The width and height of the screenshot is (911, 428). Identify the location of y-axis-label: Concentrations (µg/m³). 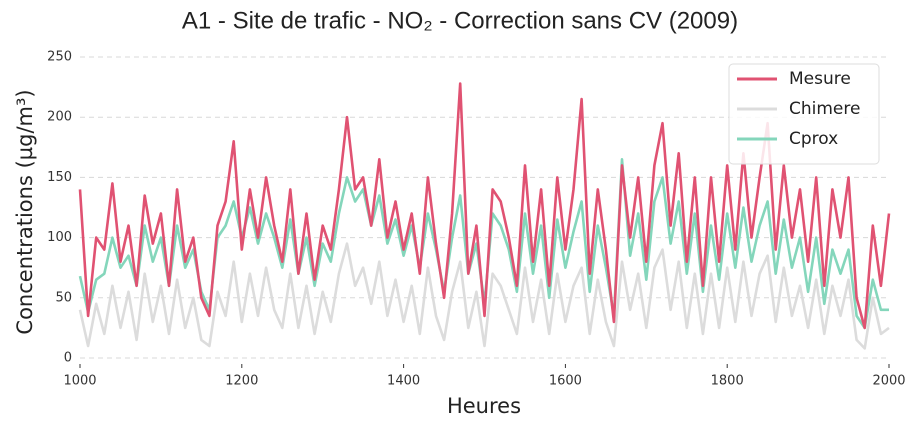
(25, 211).